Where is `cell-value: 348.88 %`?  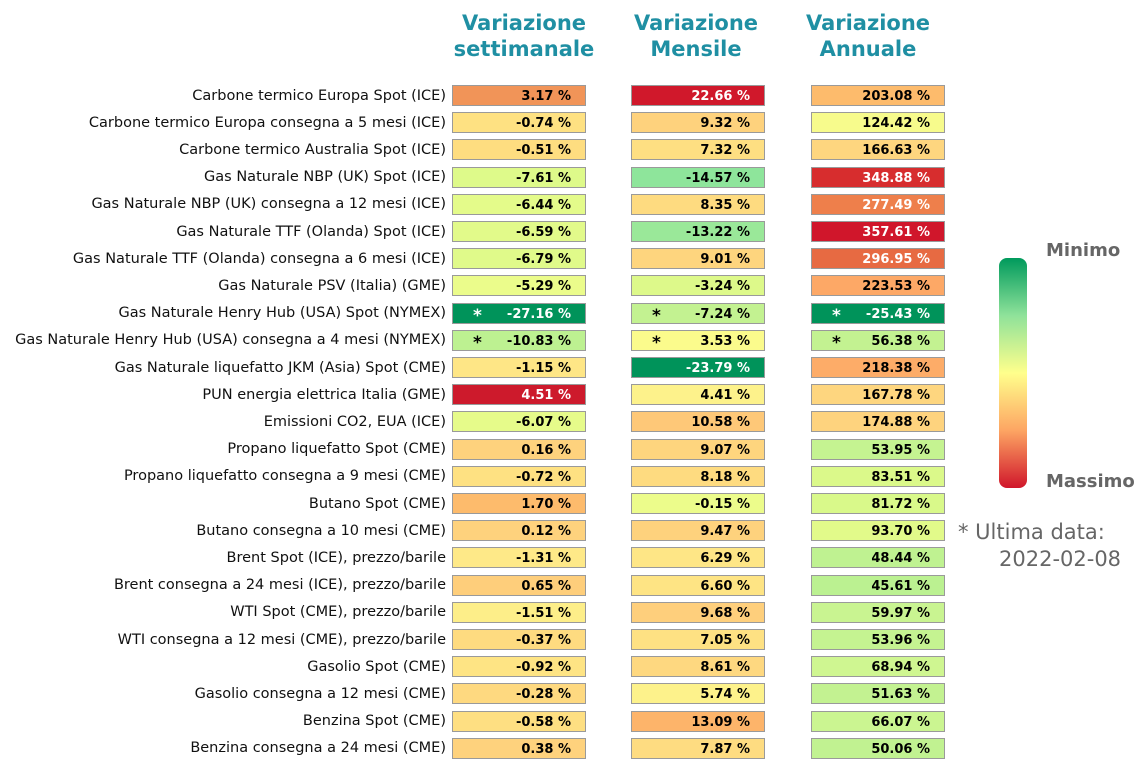 cell-value: 348.88 % is located at coordinates (896, 178).